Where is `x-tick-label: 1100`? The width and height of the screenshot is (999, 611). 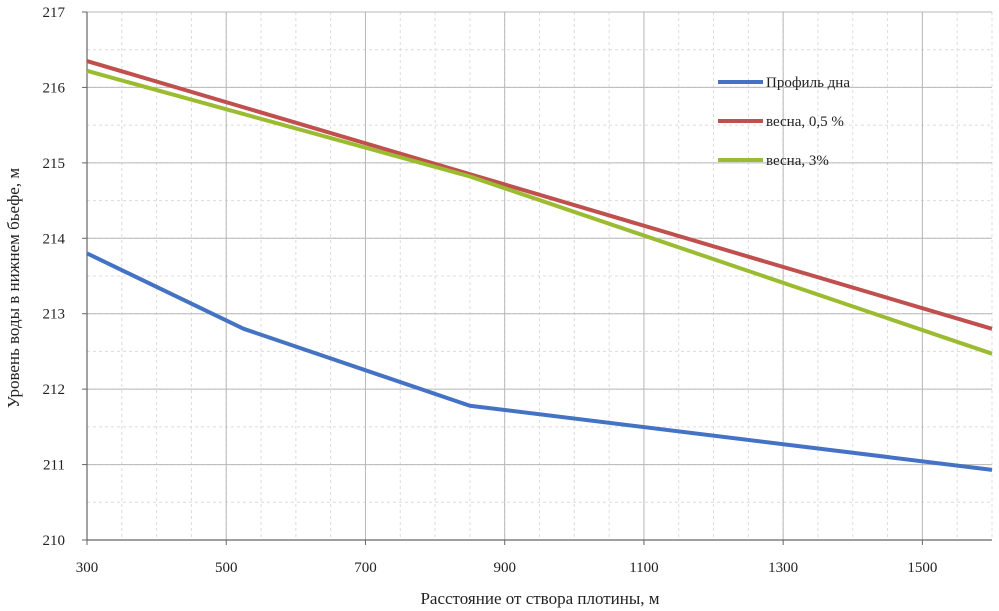
x-tick-label: 1100 is located at coordinates (643, 568).